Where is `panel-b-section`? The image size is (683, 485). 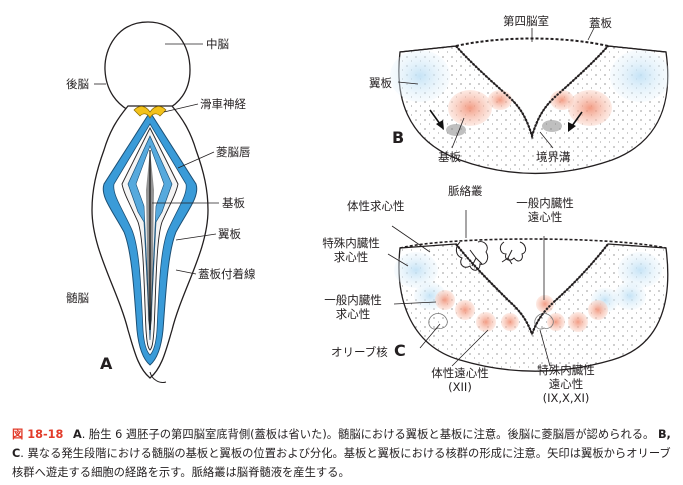 panel-b-section is located at coordinates (530, 101).